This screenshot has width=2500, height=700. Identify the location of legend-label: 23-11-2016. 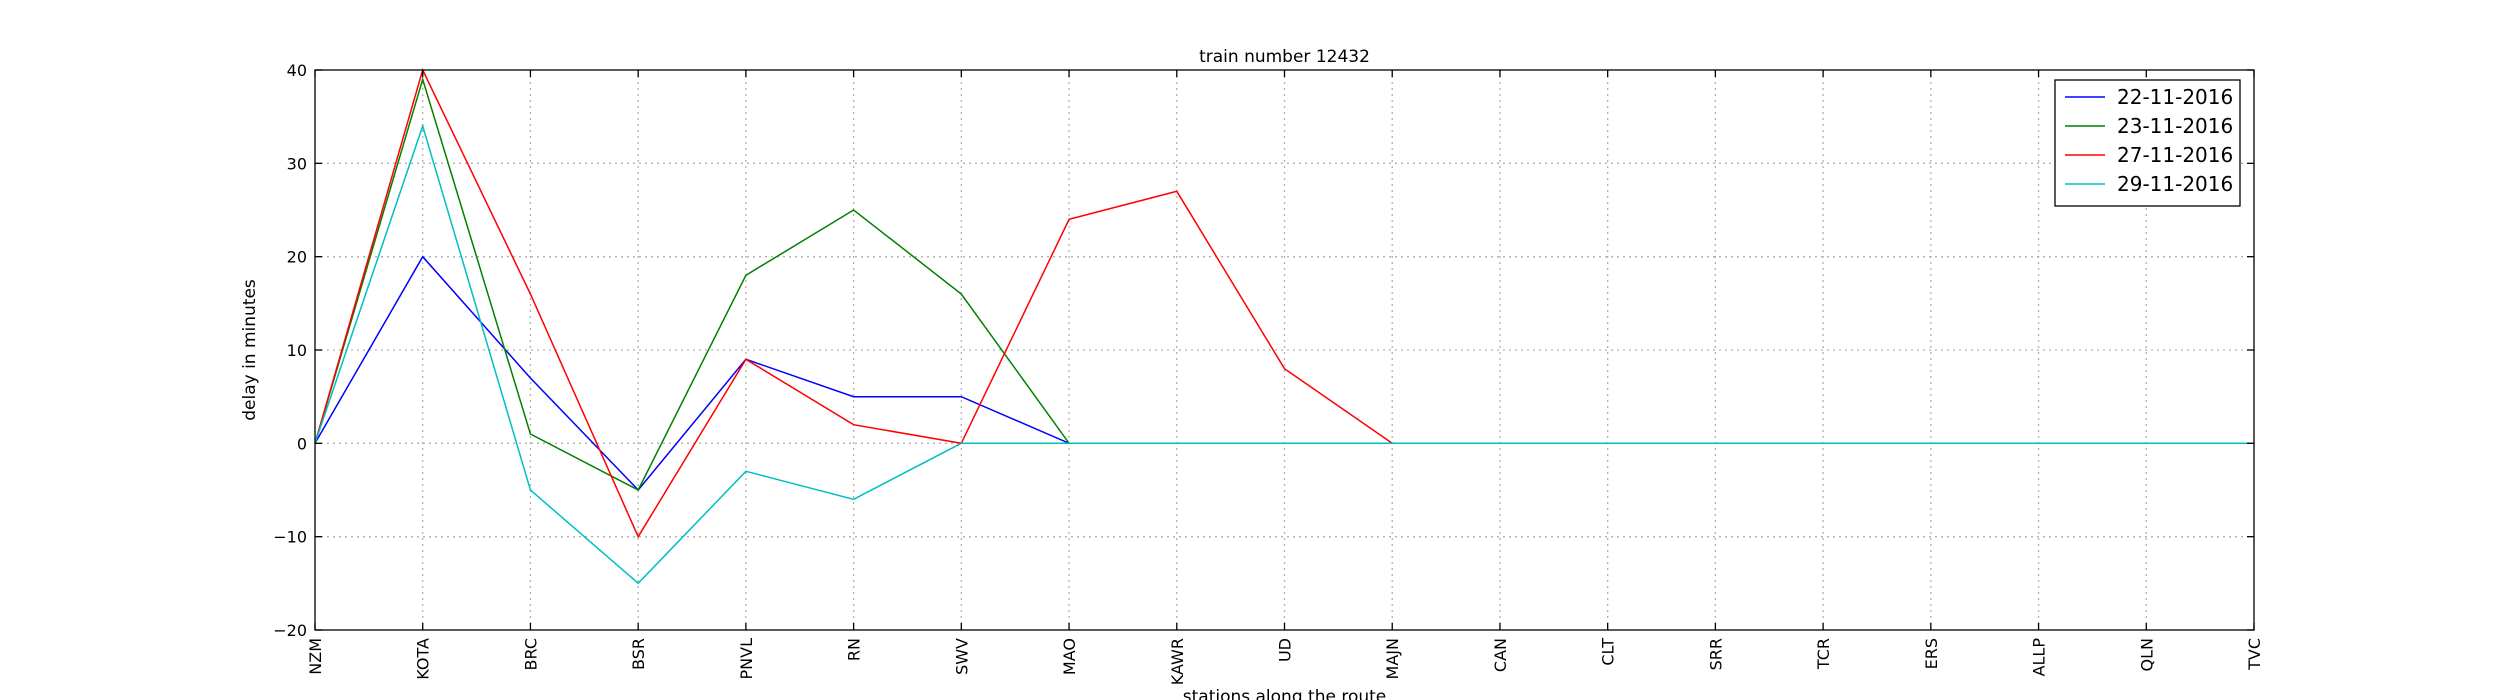
(2175, 126).